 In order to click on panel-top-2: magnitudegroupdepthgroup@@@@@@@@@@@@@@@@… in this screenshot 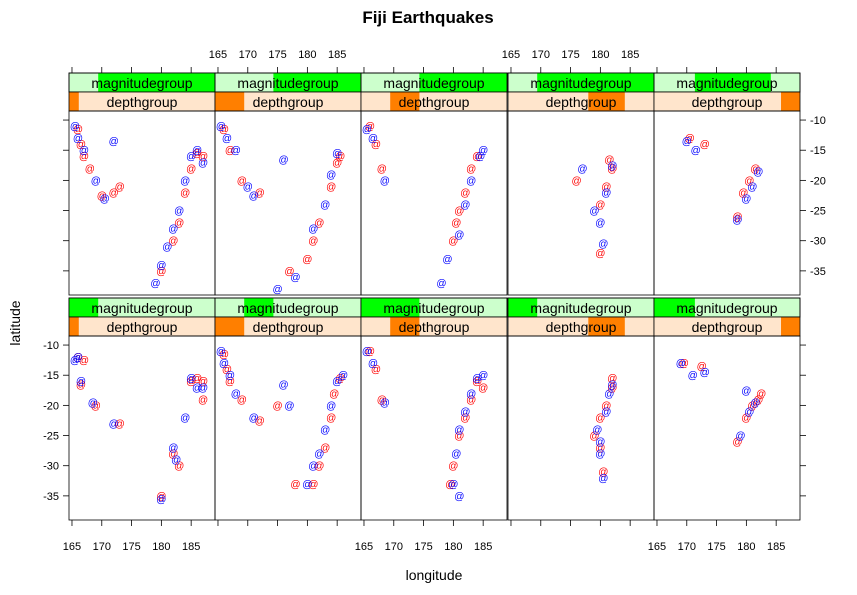, I will do `click(288, 183)`.